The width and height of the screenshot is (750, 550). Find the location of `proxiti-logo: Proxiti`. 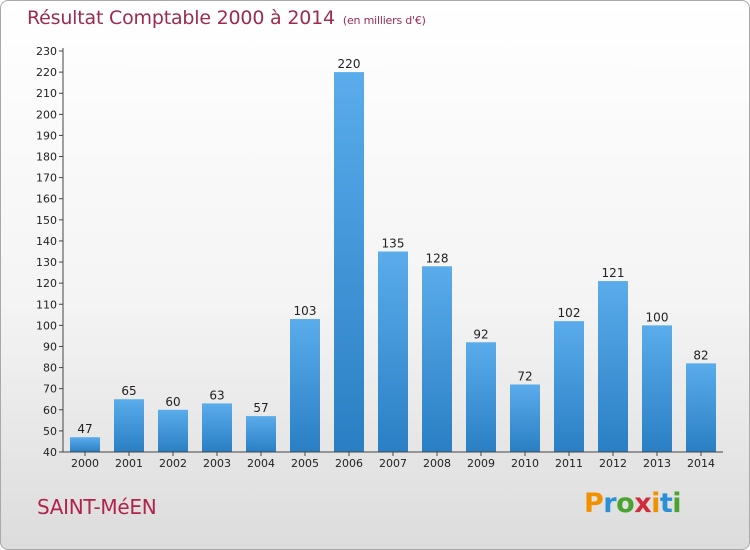

proxiti-logo: Proxiti is located at coordinates (633, 503).